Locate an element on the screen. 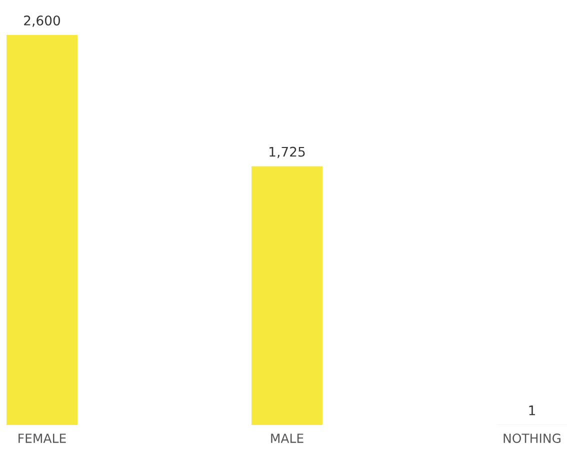  x-tick-label: NOTHING is located at coordinates (532, 439).